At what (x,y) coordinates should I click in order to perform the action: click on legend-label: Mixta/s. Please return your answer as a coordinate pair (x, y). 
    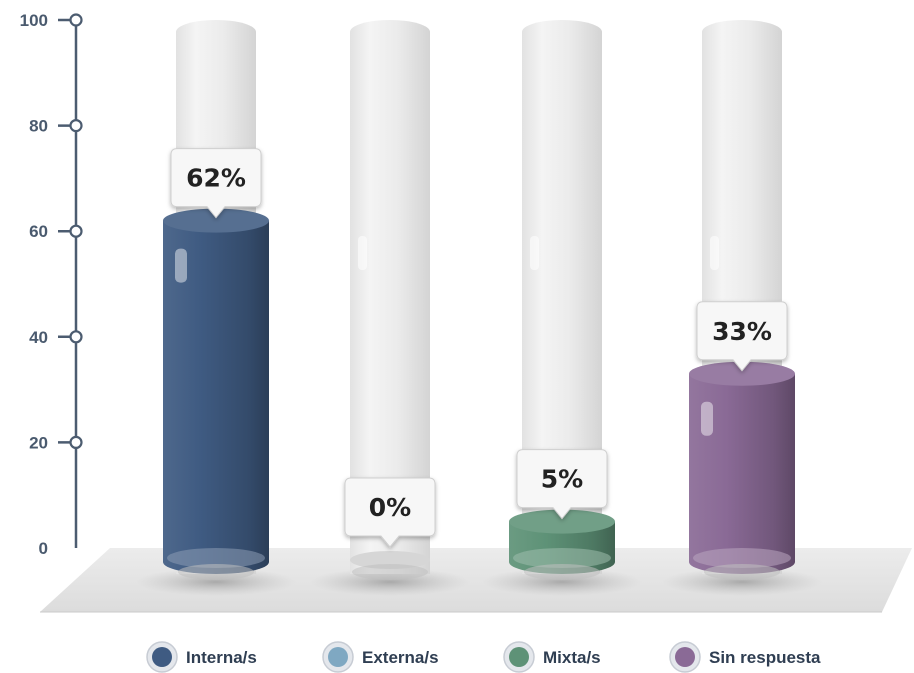
    Looking at the image, I should click on (572, 657).